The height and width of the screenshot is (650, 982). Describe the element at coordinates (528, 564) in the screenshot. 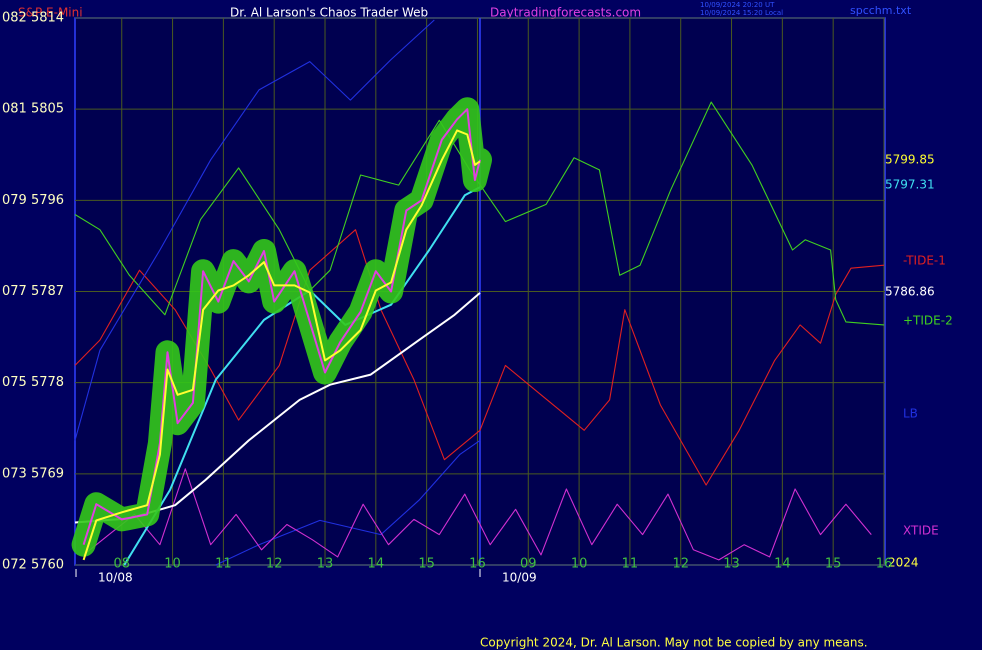

I see `x-tick-label: 09` at that location.